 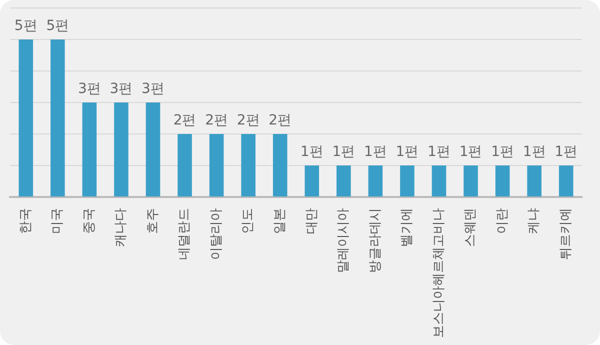 What do you see at coordinates (121, 227) in the screenshot?
I see `x-tick-label: 캐나다` at bounding box center [121, 227].